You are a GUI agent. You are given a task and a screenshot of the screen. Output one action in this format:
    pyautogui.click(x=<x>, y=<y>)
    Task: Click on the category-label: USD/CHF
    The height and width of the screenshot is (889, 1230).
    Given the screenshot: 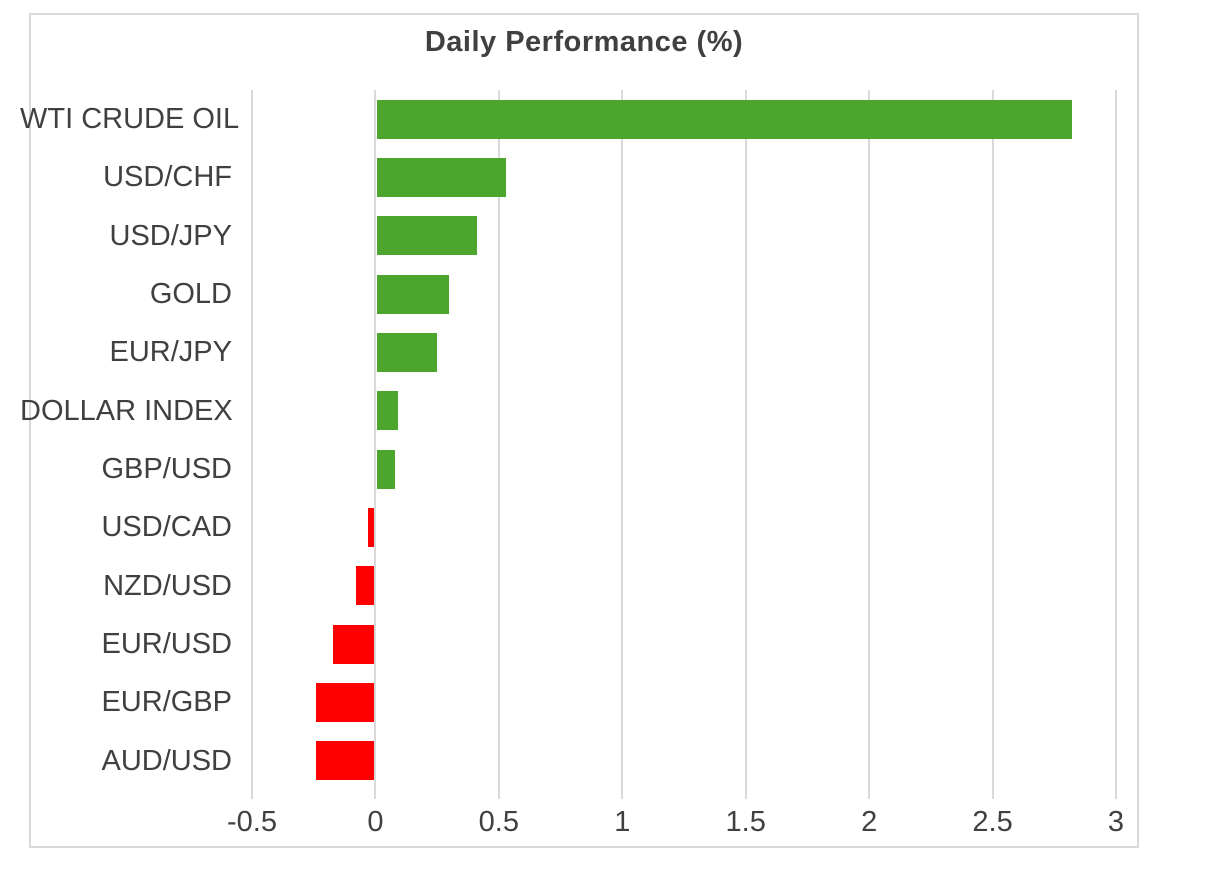 What is the action you would take?
    pyautogui.click(x=167, y=177)
    